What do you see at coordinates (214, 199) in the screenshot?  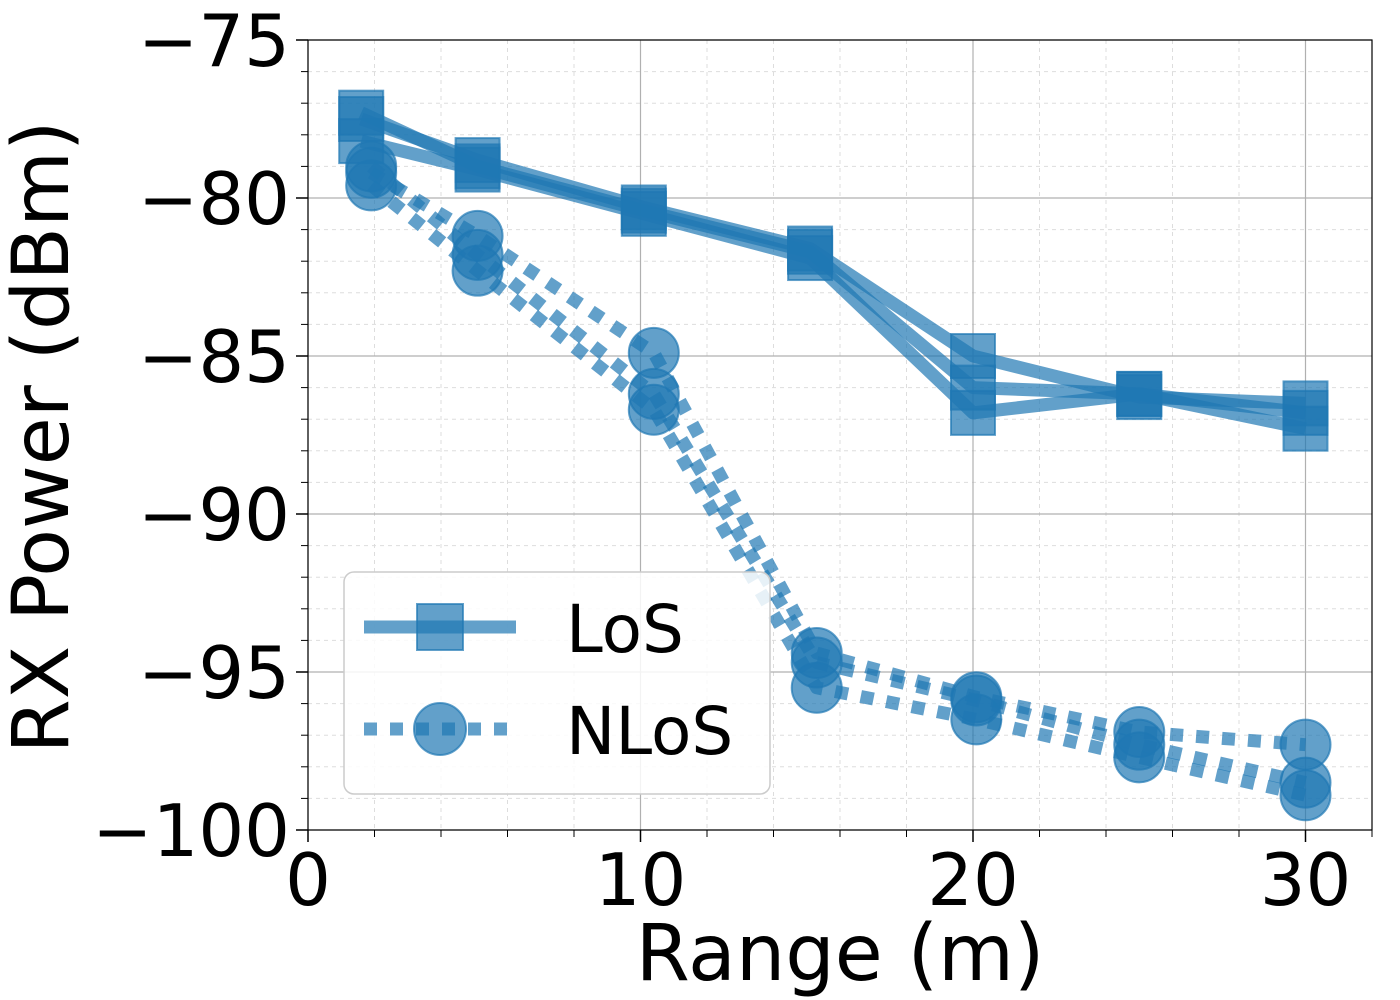 I see `y-tick-label: −80` at bounding box center [214, 199].